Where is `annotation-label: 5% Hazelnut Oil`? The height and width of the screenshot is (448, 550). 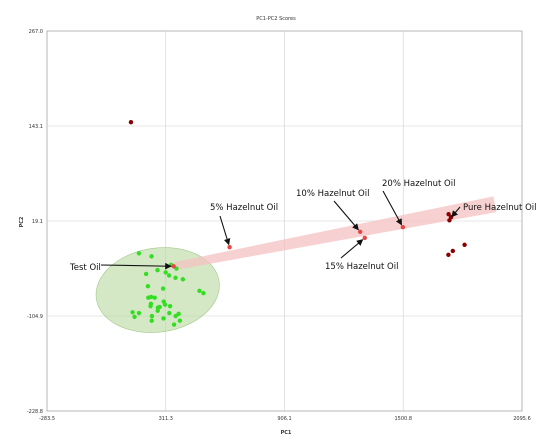
annotation-label: 5% Hazelnut Oil is located at coordinates (244, 208).